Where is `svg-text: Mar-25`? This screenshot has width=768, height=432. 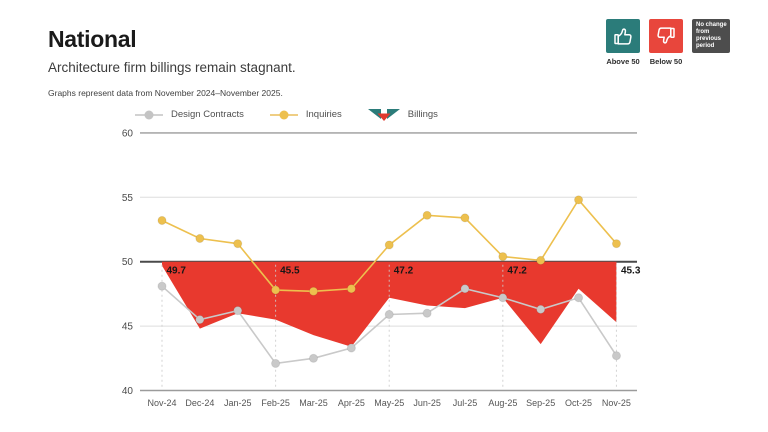 svg-text: Mar-25 is located at coordinates (313, 403).